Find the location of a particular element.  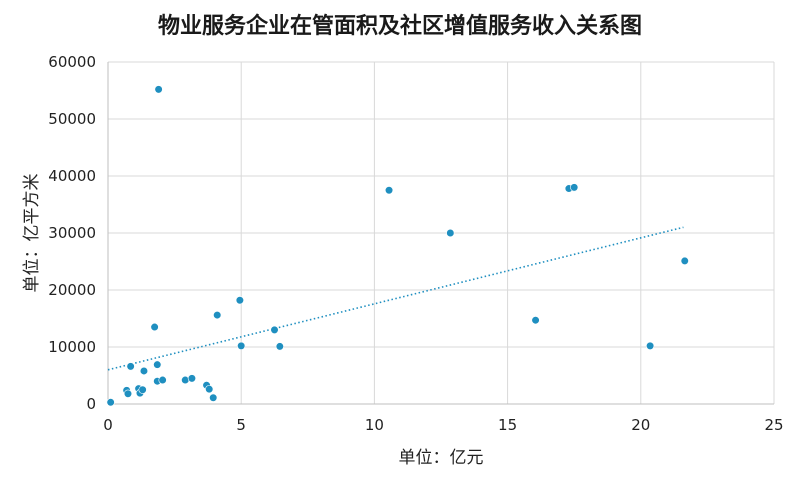

x-tick-label: 10 is located at coordinates (374, 425).